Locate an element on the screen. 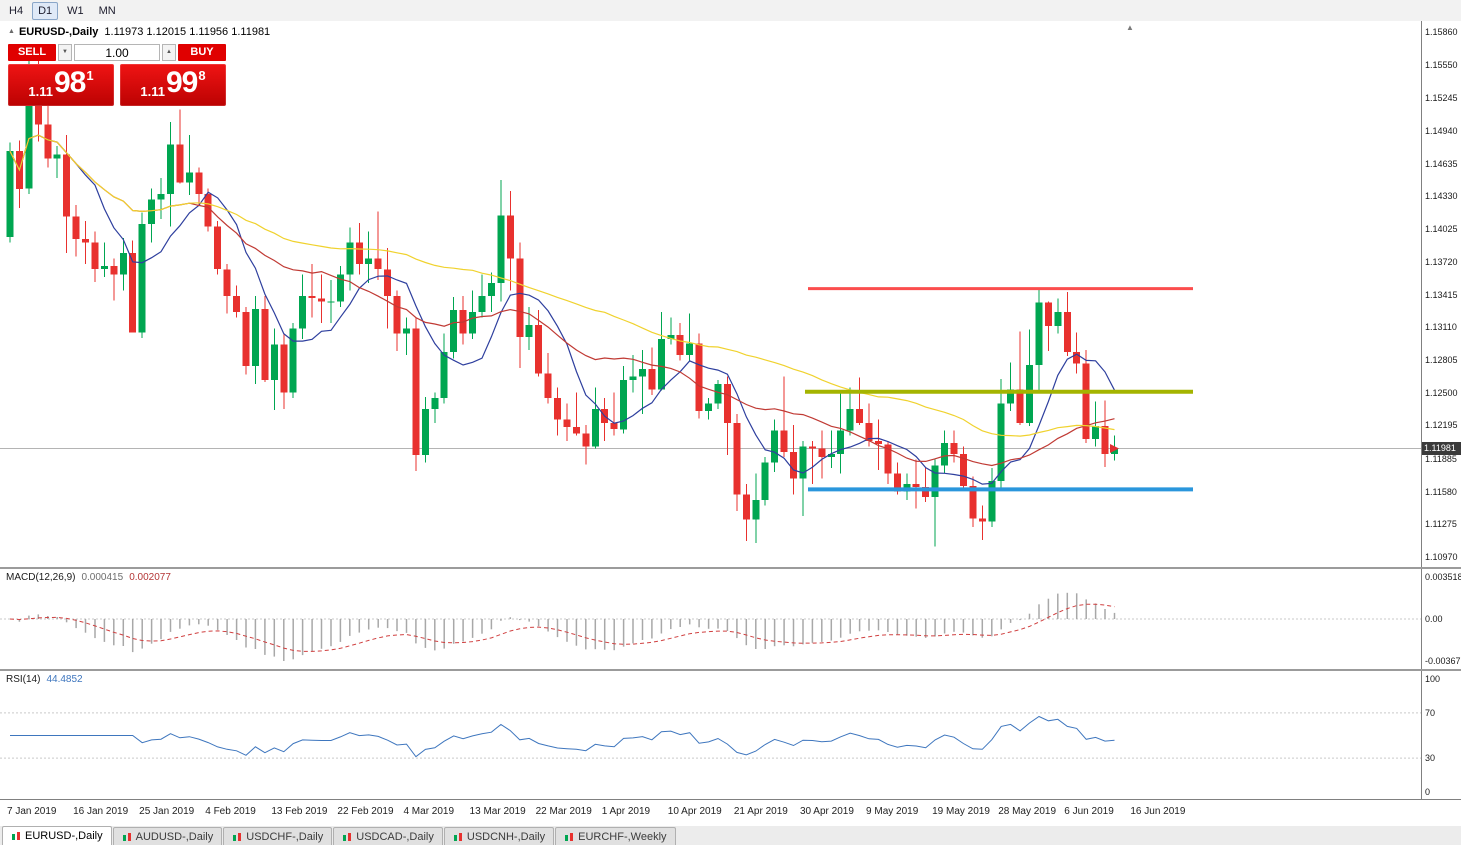 This screenshot has height=845, width=1461. chart-tab-label: USDCNH-,Daily is located at coordinates (506, 836).